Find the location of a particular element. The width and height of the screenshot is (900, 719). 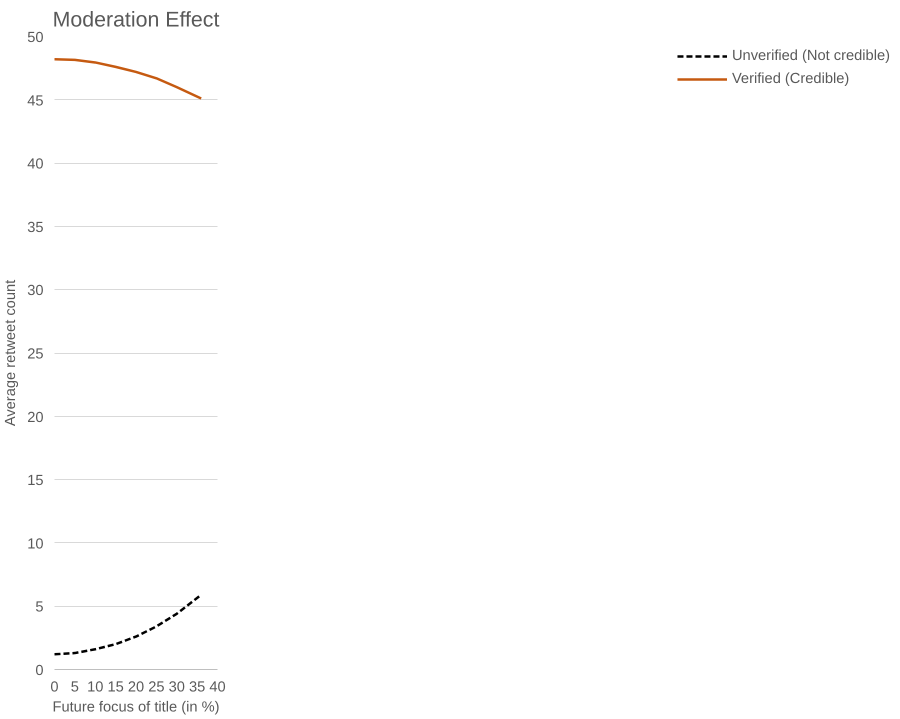

y-tick-label: 35 is located at coordinates (35, 228).